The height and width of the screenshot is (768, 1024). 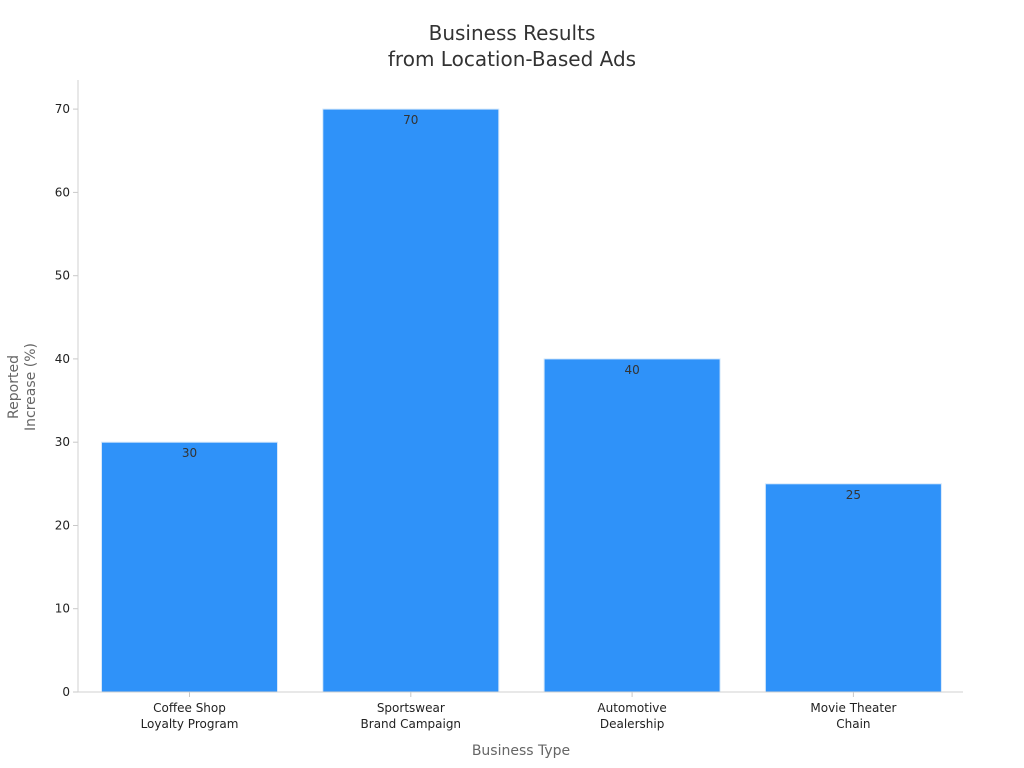 I want to click on y-tick-label-10: 10, so click(x=62, y=609).